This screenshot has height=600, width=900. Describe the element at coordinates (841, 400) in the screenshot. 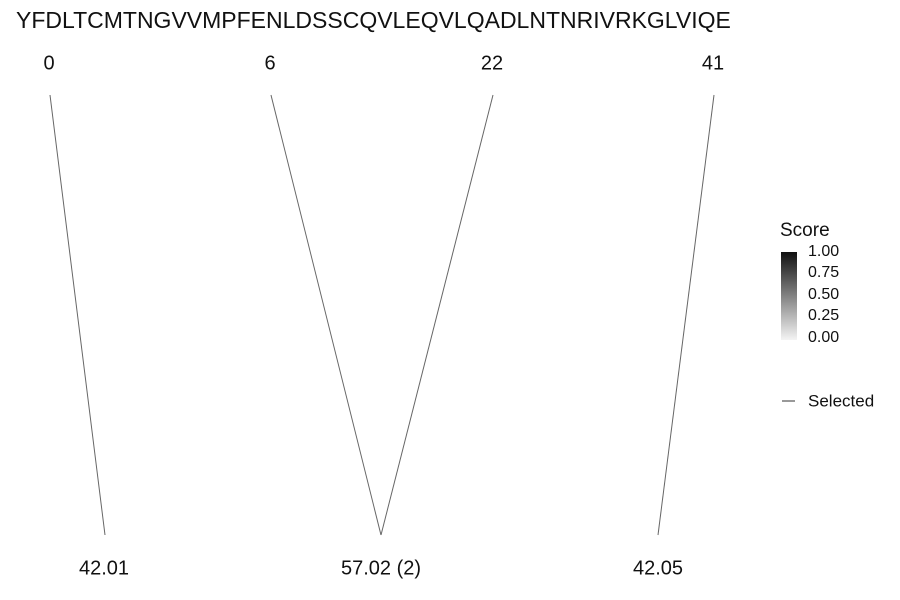

I see `legend-selected: Selected` at that location.